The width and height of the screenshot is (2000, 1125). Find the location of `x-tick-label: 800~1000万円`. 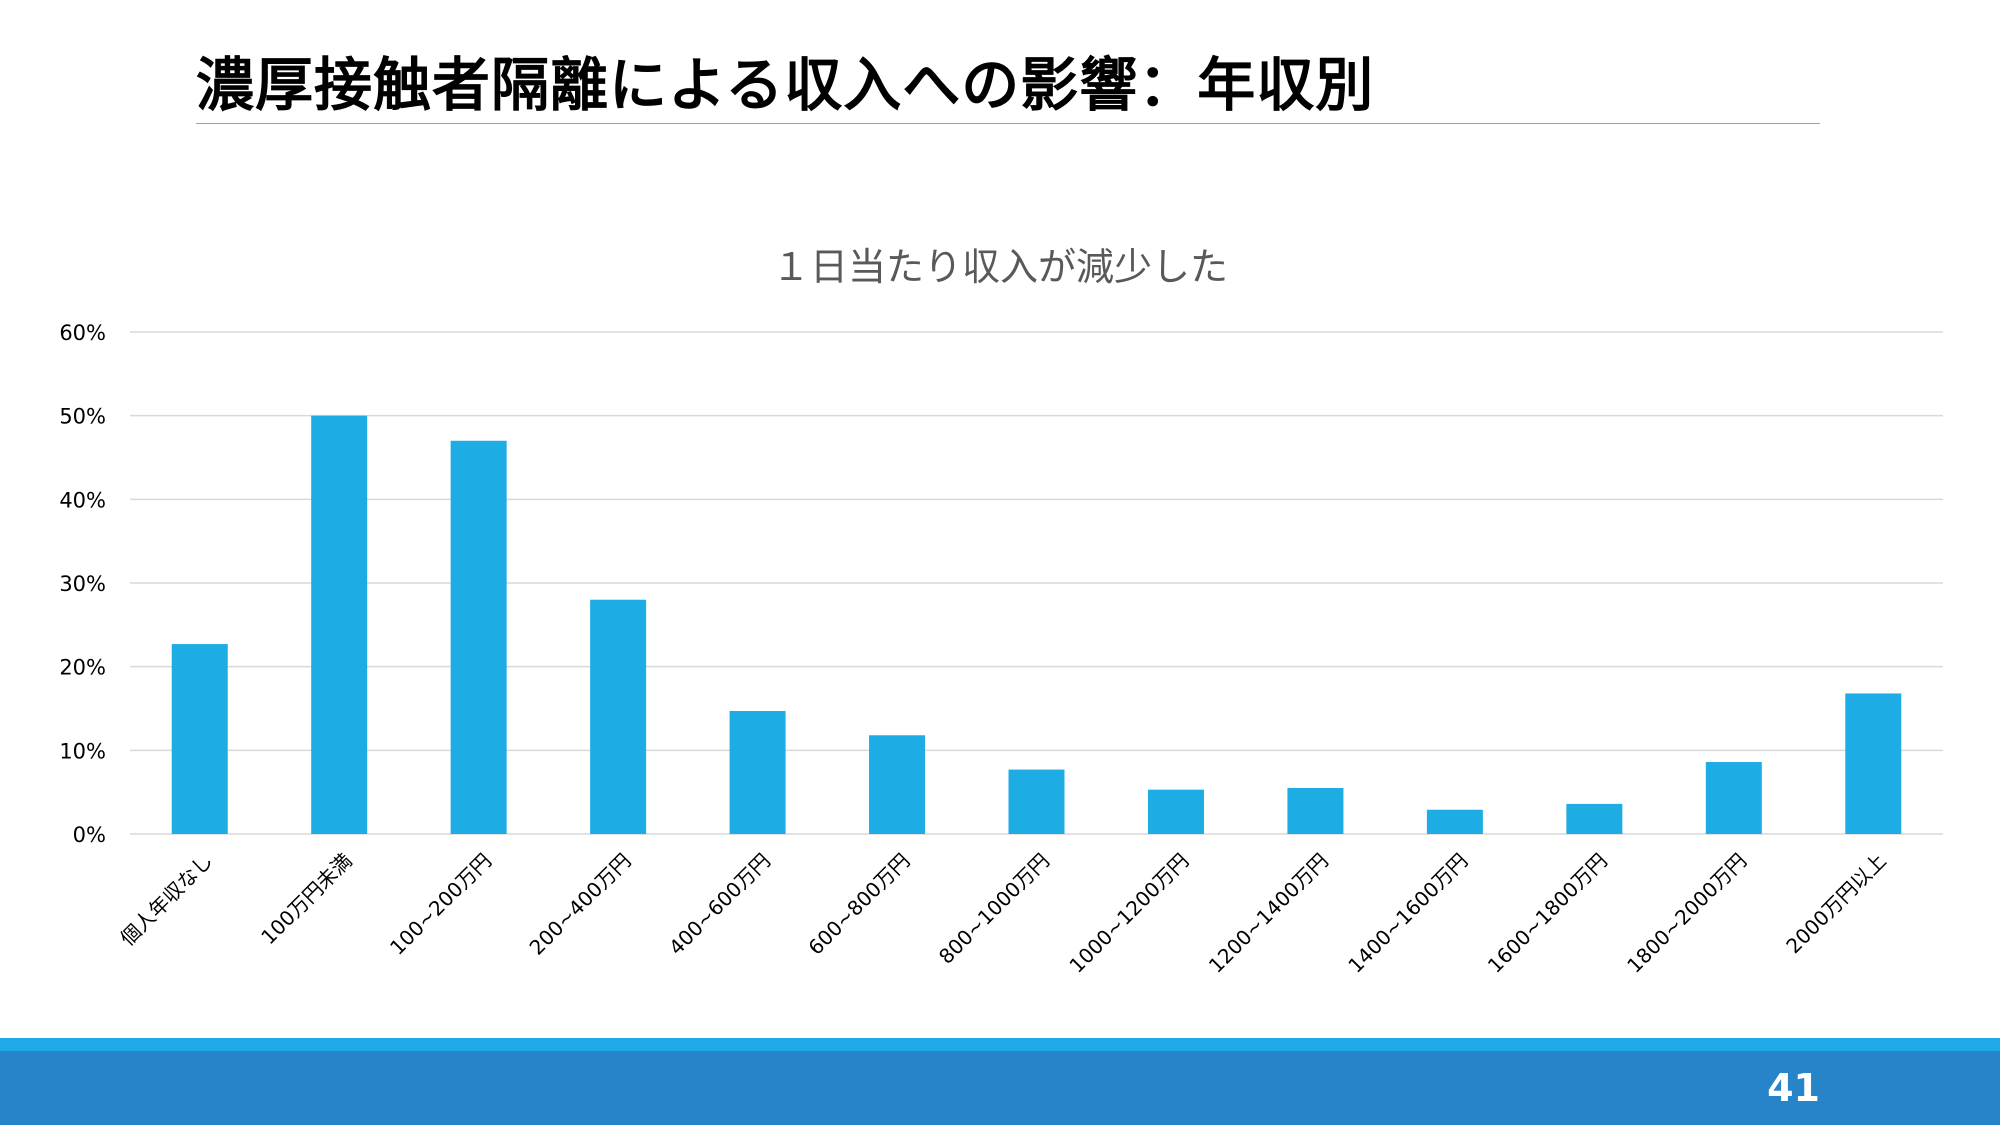

x-tick-label: 800~1000万円 is located at coordinates (994, 909).